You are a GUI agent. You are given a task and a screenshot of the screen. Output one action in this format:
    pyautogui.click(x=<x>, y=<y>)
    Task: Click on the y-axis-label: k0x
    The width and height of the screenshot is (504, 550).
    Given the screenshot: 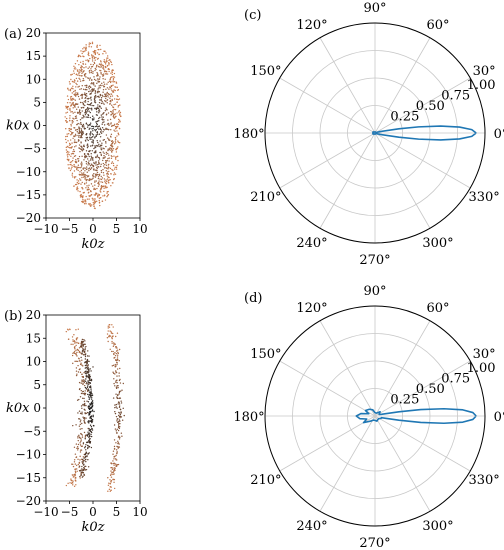 What is the action you would take?
    pyautogui.click(x=18, y=408)
    